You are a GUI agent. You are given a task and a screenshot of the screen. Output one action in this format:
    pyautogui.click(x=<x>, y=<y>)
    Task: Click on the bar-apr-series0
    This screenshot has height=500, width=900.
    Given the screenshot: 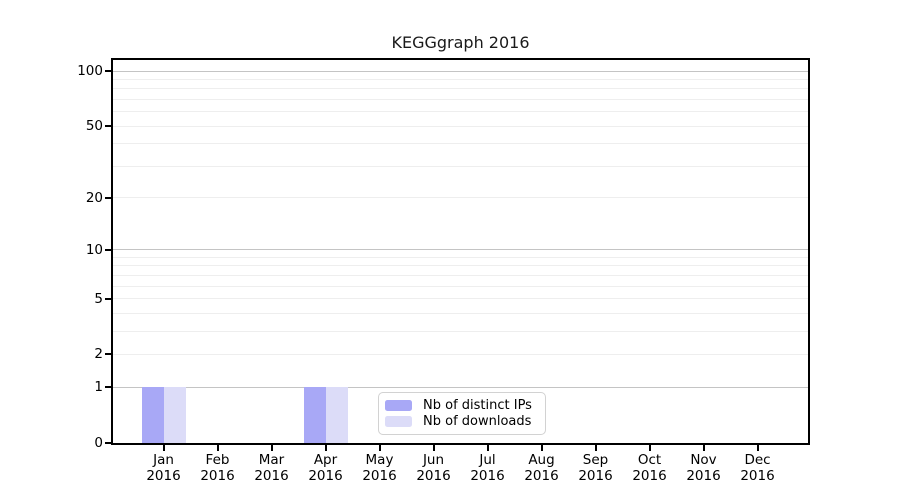 What is the action you would take?
    pyautogui.click(x=314, y=415)
    